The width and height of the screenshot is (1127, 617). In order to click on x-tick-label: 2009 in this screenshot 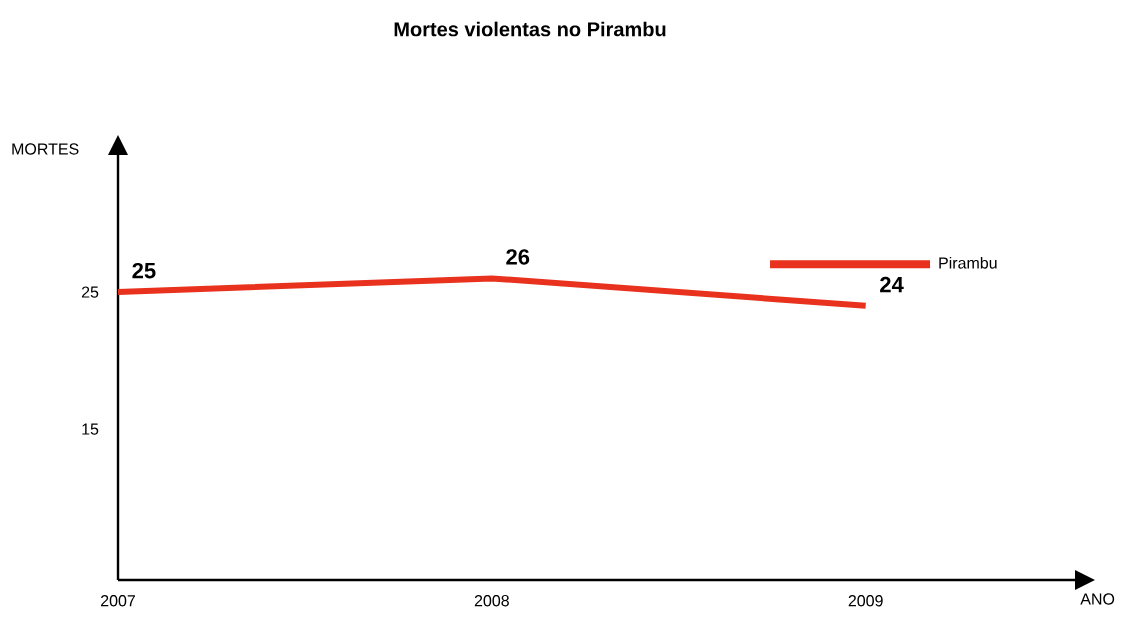, I will do `click(865, 601)`.